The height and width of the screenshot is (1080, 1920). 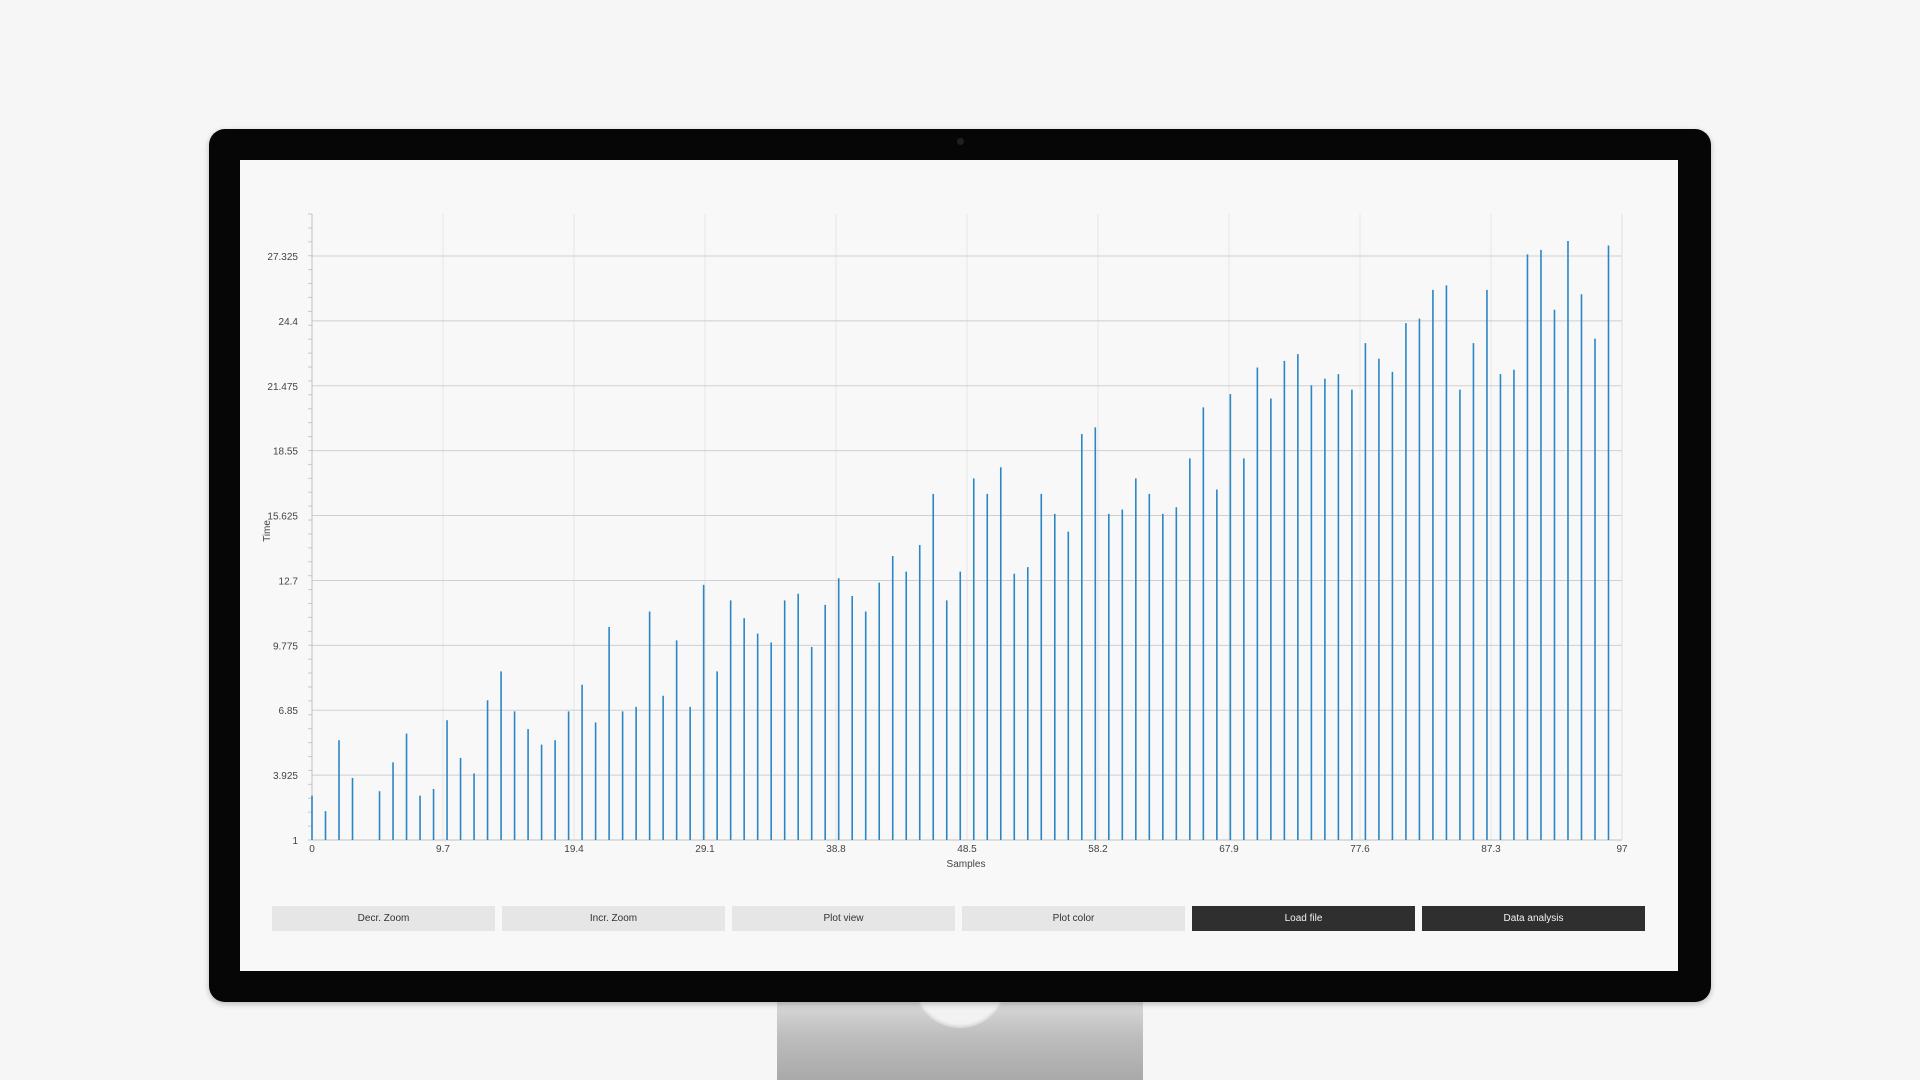 I want to click on decr-zoom-button: Decr. Zoom, so click(x=383, y=918).